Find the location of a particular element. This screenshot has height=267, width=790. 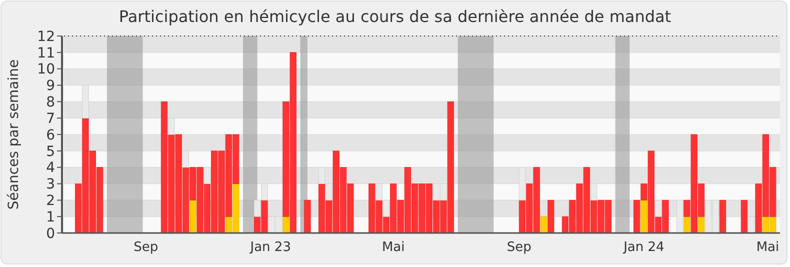

y-tick-label: 8 is located at coordinates (50, 102).